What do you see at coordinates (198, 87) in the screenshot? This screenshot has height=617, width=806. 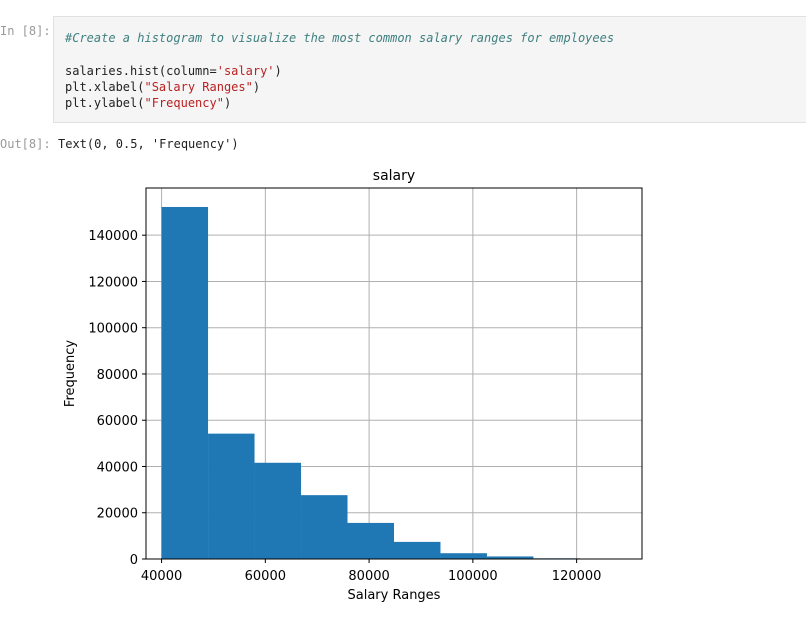 I see `code-string: "Salary Ranges"` at bounding box center [198, 87].